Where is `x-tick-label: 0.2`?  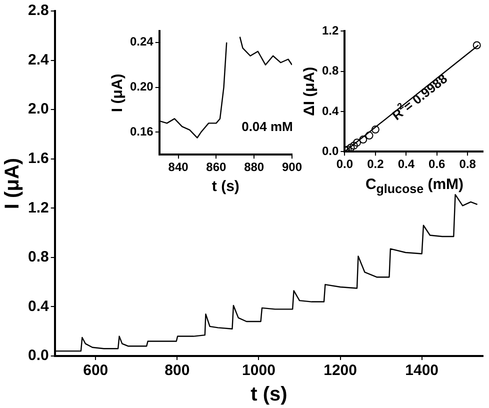 x-tick-label: 0.2 is located at coordinates (375, 164).